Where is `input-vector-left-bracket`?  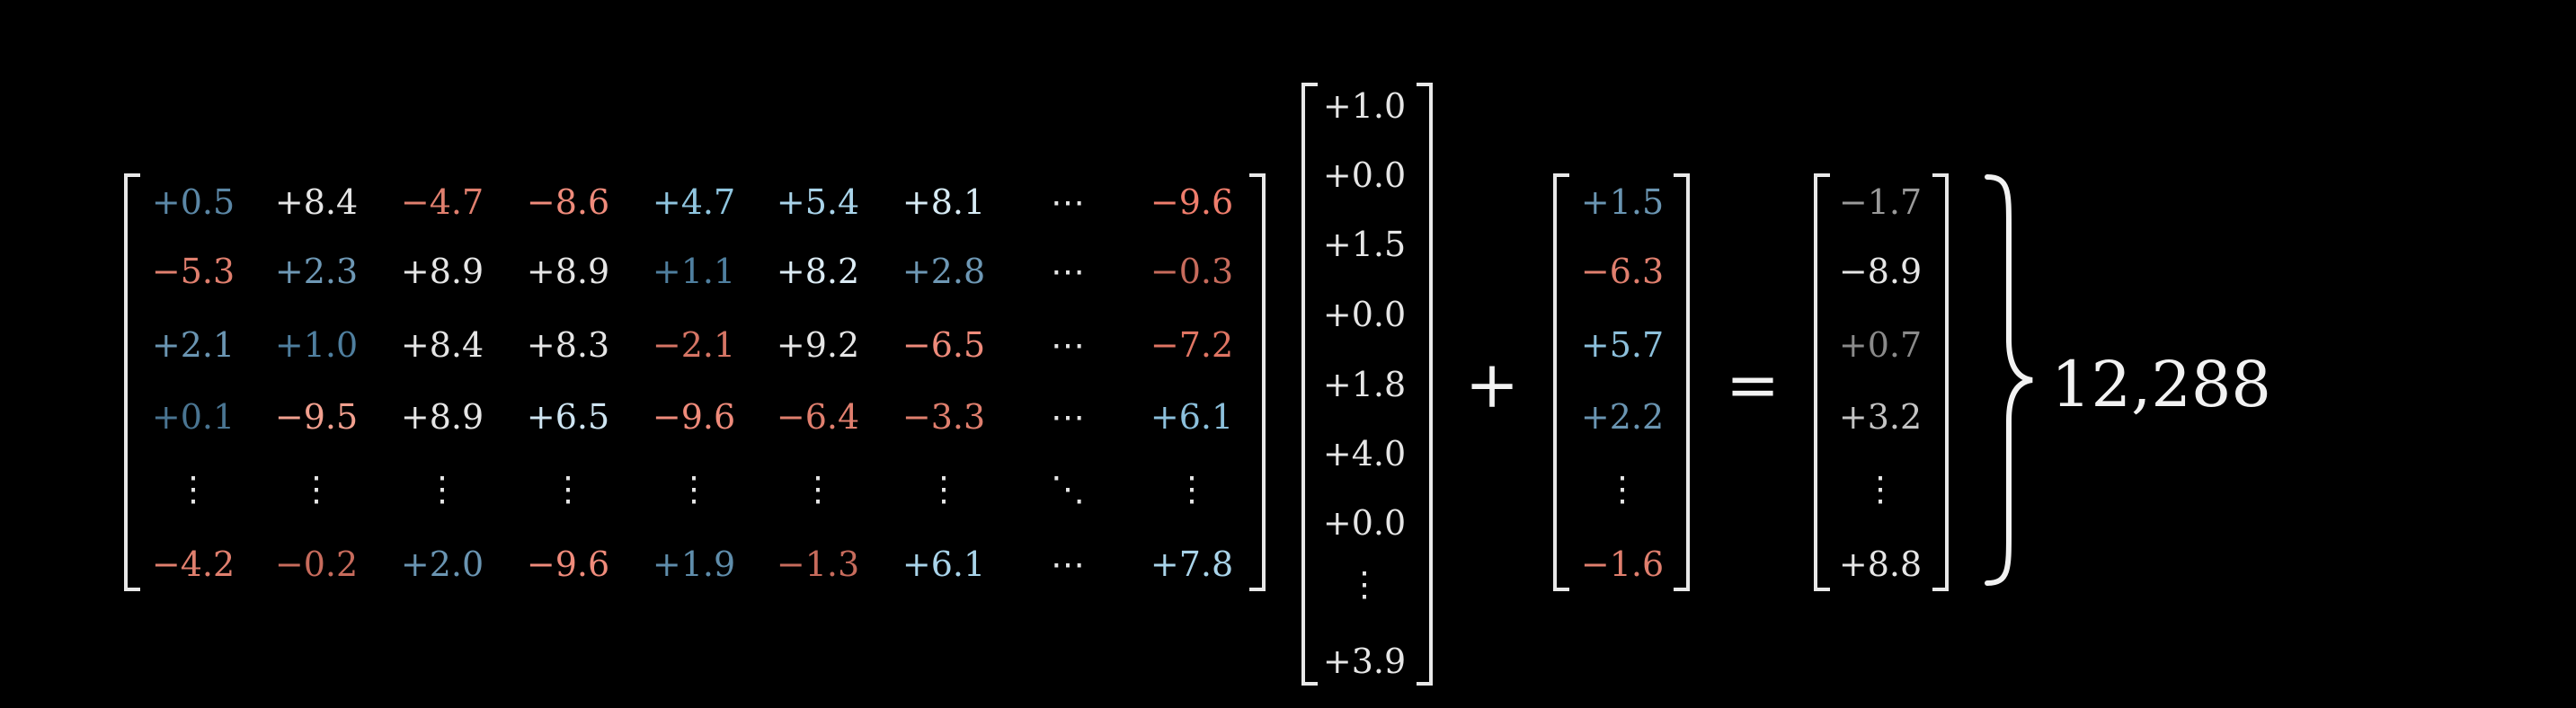
input-vector-left-bracket is located at coordinates (1309, 384).